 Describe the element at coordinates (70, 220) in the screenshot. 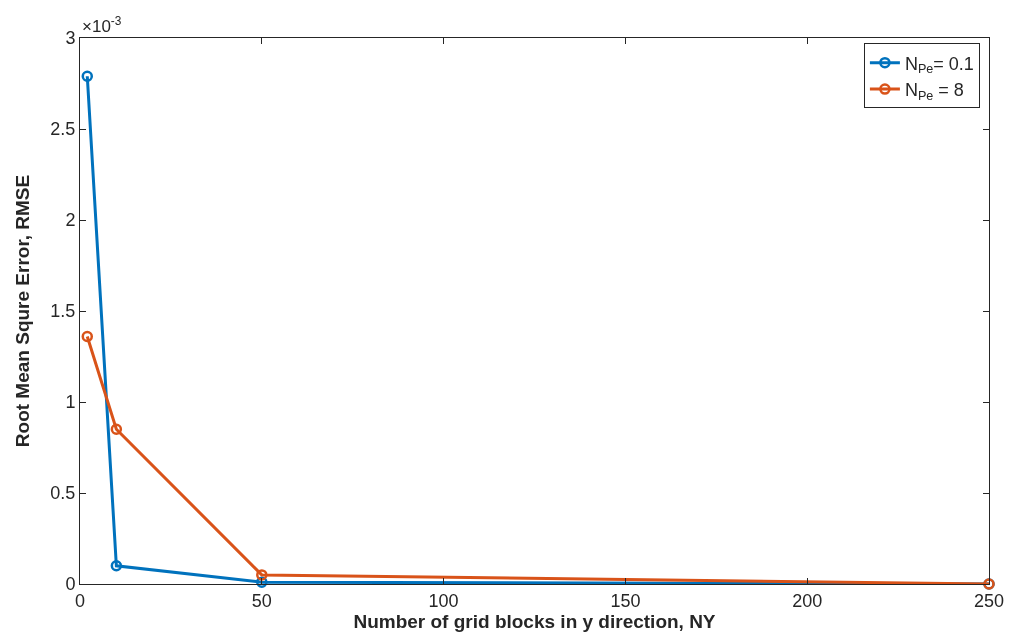

I see `y-tick-label: 2` at that location.